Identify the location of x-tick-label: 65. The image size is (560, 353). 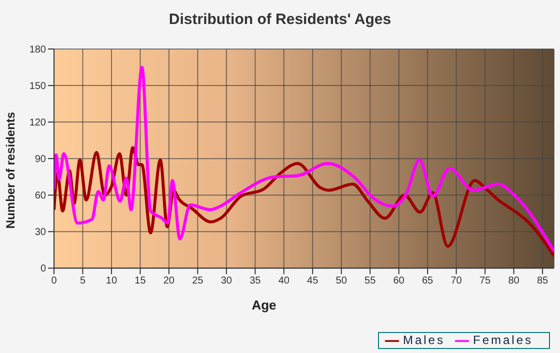
(428, 280).